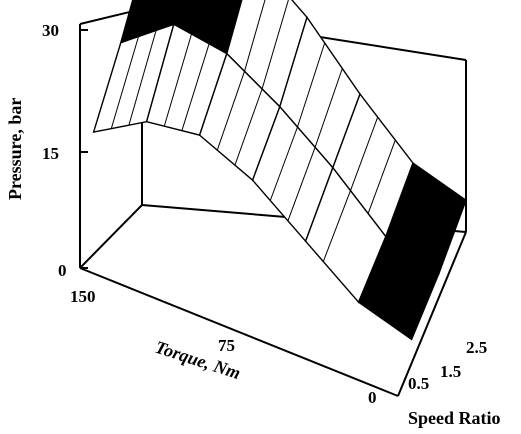  Describe the element at coordinates (111, 236) in the screenshot. I see `left-bottom-edge` at that location.